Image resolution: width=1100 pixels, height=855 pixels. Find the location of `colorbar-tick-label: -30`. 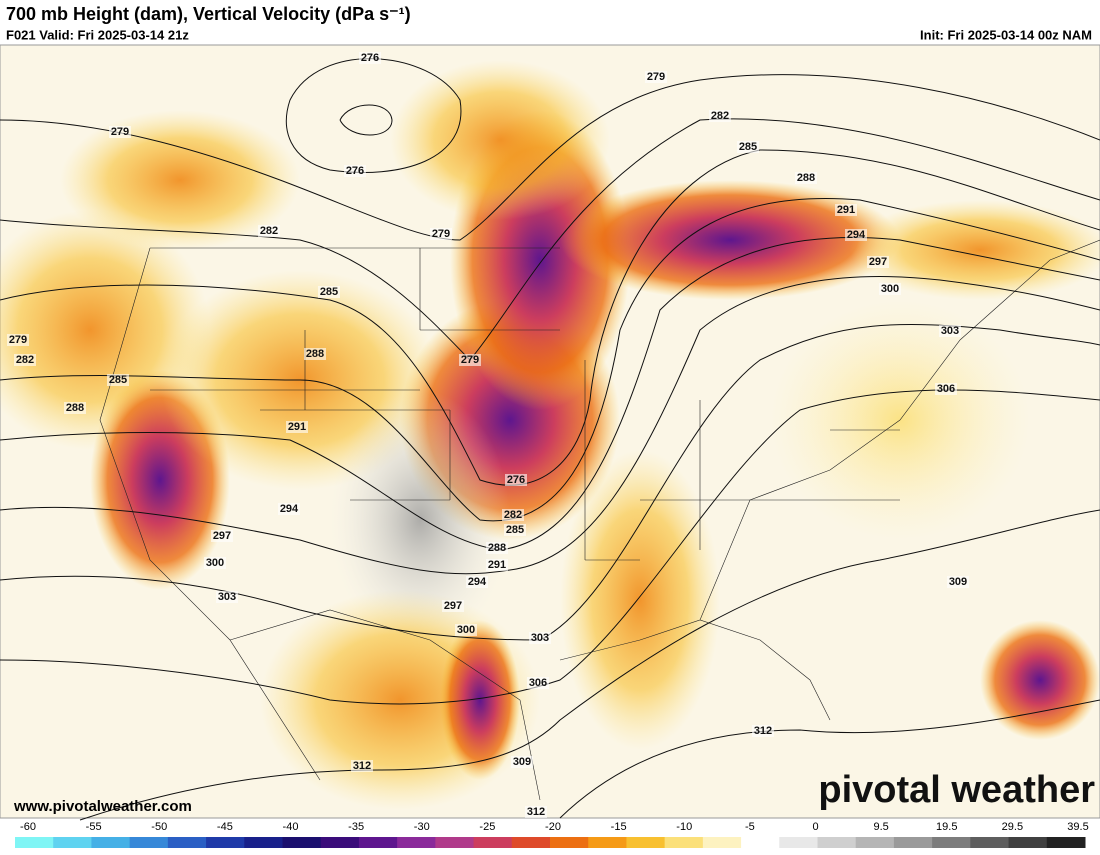

colorbar-tick-label: -30 is located at coordinates (422, 827).